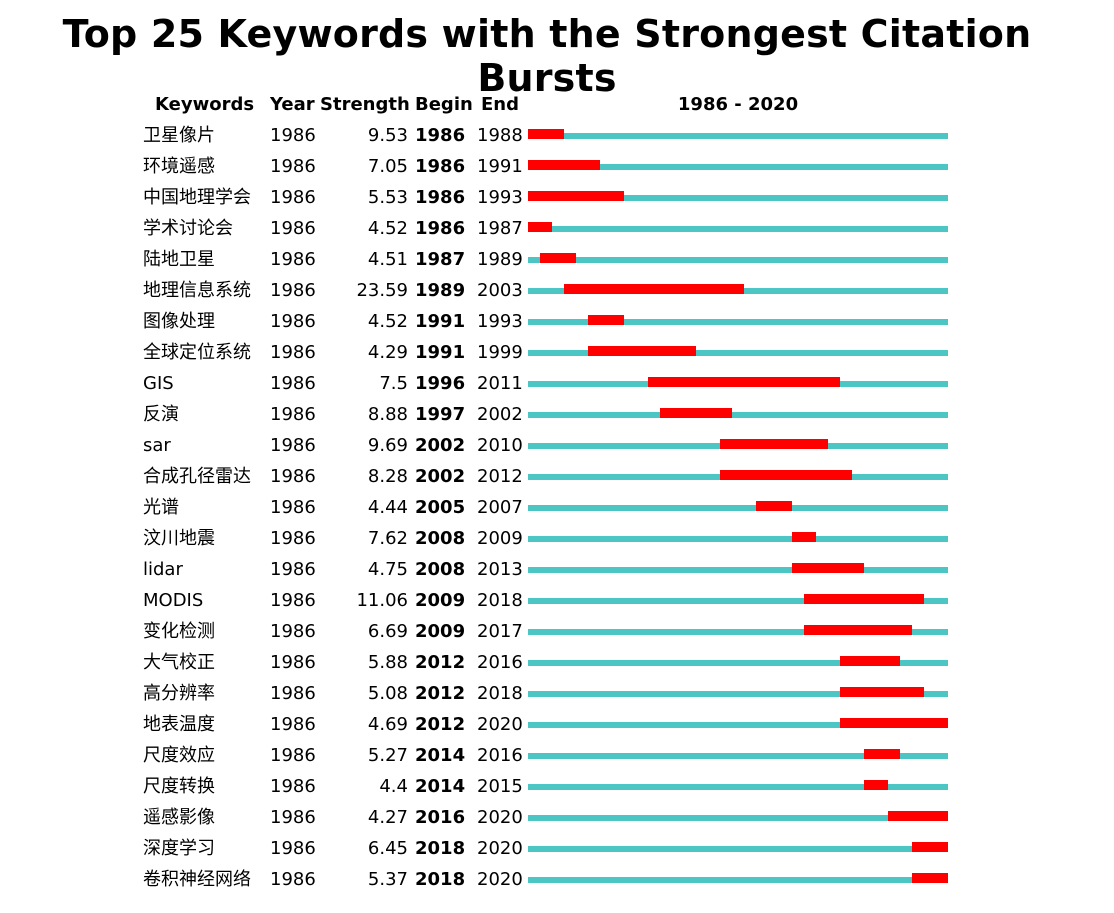  I want to click on strength-value: 6.45, so click(387, 848).